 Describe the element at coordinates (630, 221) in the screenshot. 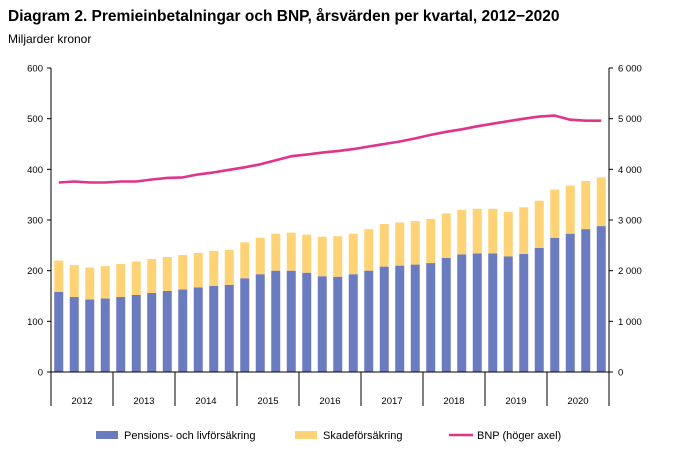

I see `y-tick-label-right: 3 000` at that location.